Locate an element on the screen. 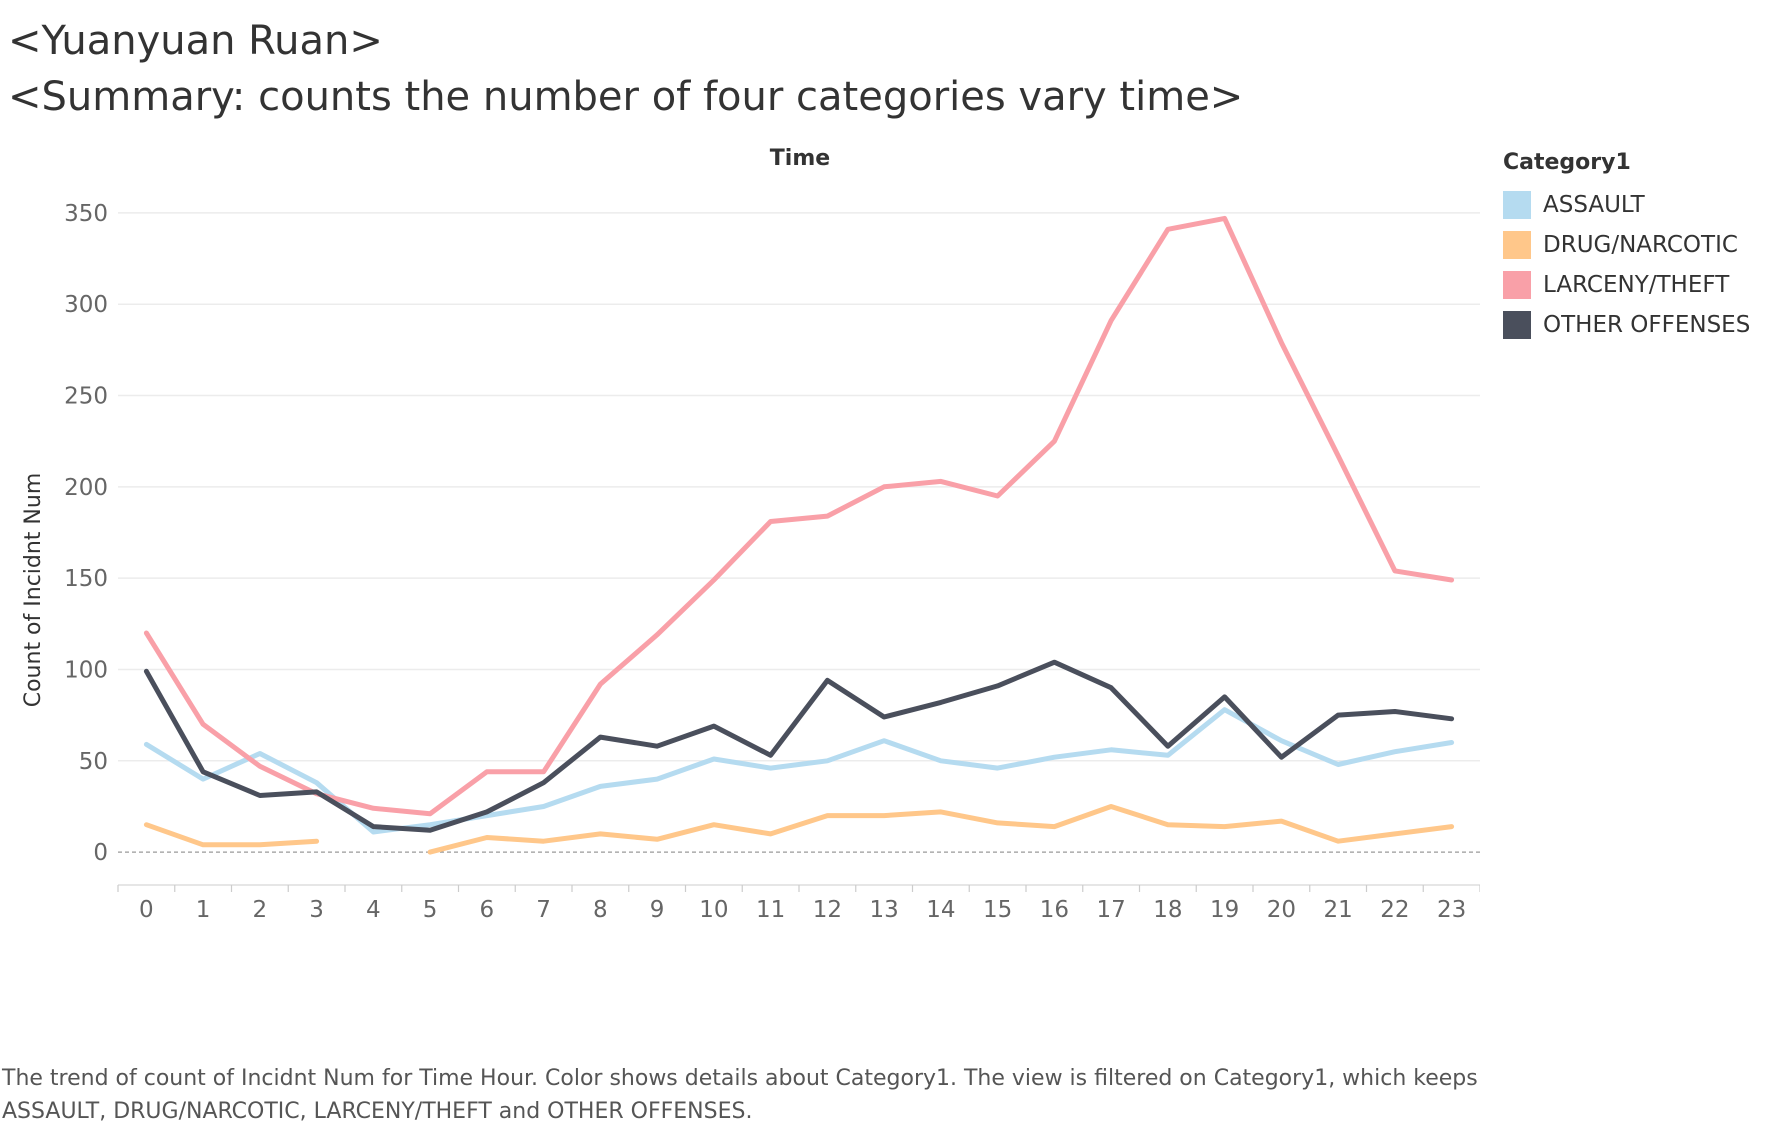  series-assault is located at coordinates (799, 771).